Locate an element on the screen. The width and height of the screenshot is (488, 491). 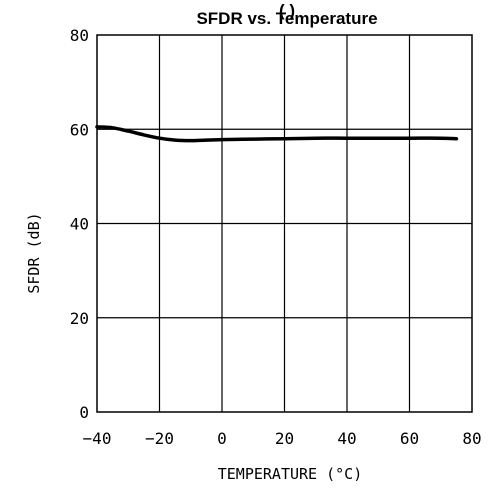
x-tick-label: 20 is located at coordinates (284, 438).